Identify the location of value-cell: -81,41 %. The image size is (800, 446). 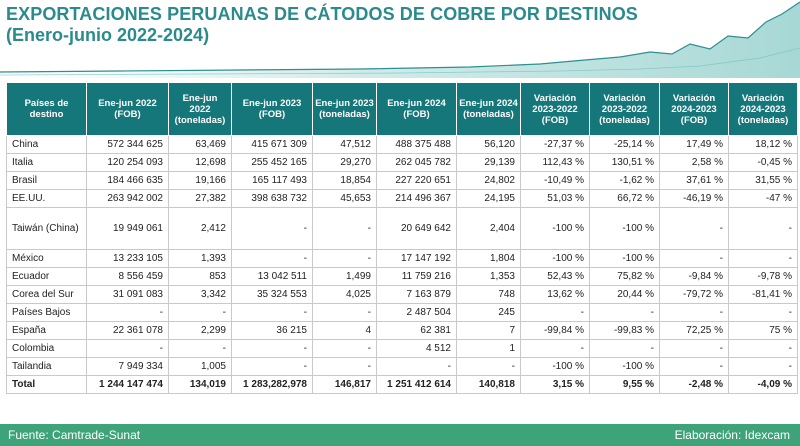
(763, 294).